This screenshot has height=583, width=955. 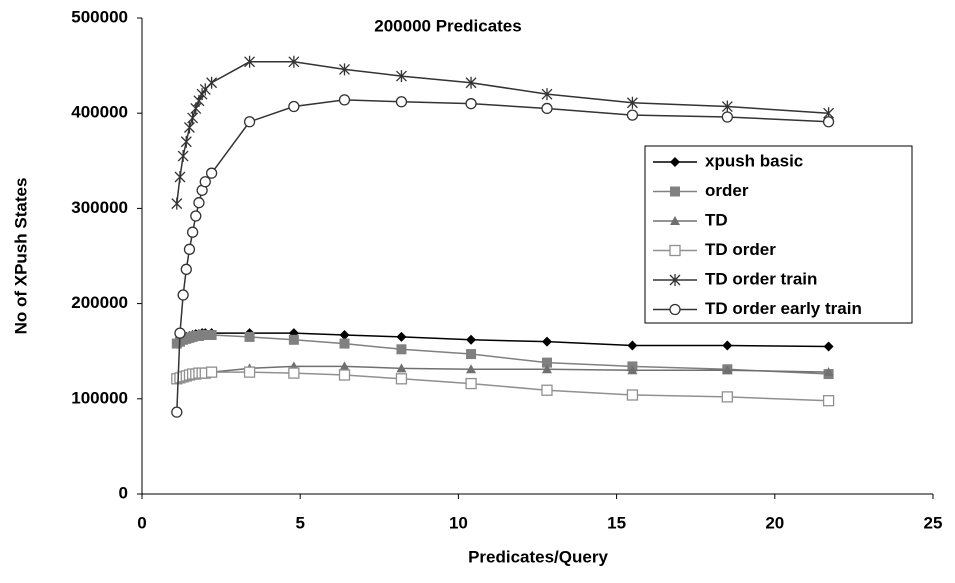 I want to click on y-tick-label: 300000, so click(x=99, y=207).